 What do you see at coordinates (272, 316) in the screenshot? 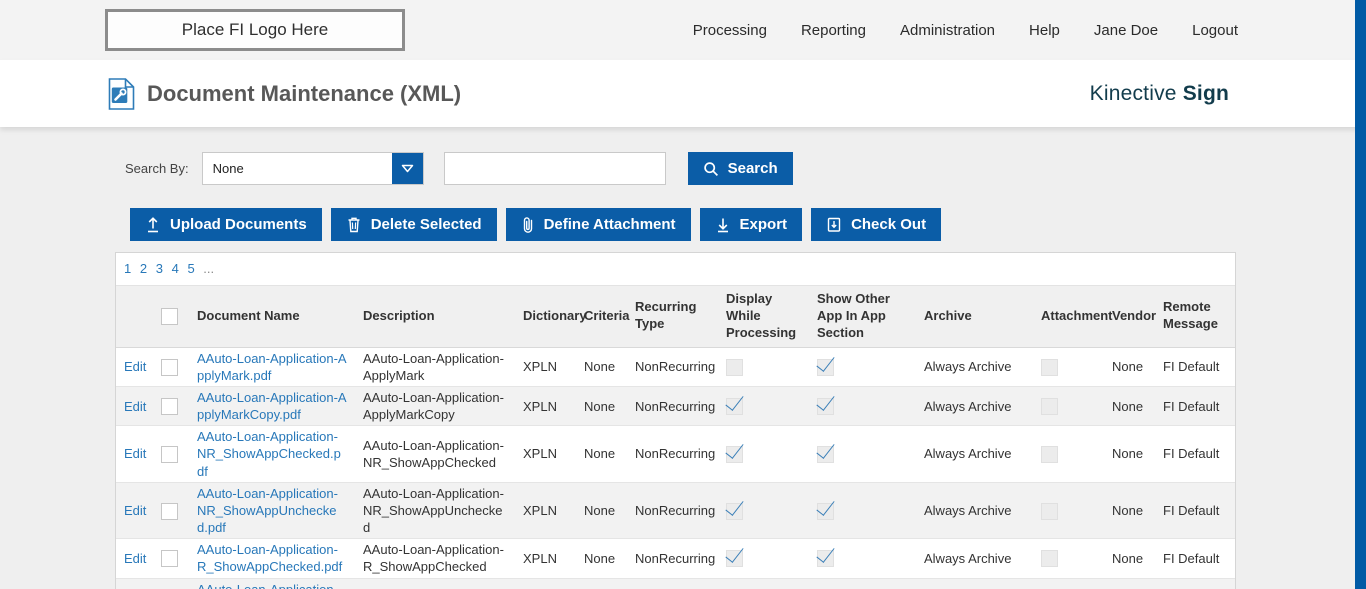
I see `header-document-name: Document Name` at bounding box center [272, 316].